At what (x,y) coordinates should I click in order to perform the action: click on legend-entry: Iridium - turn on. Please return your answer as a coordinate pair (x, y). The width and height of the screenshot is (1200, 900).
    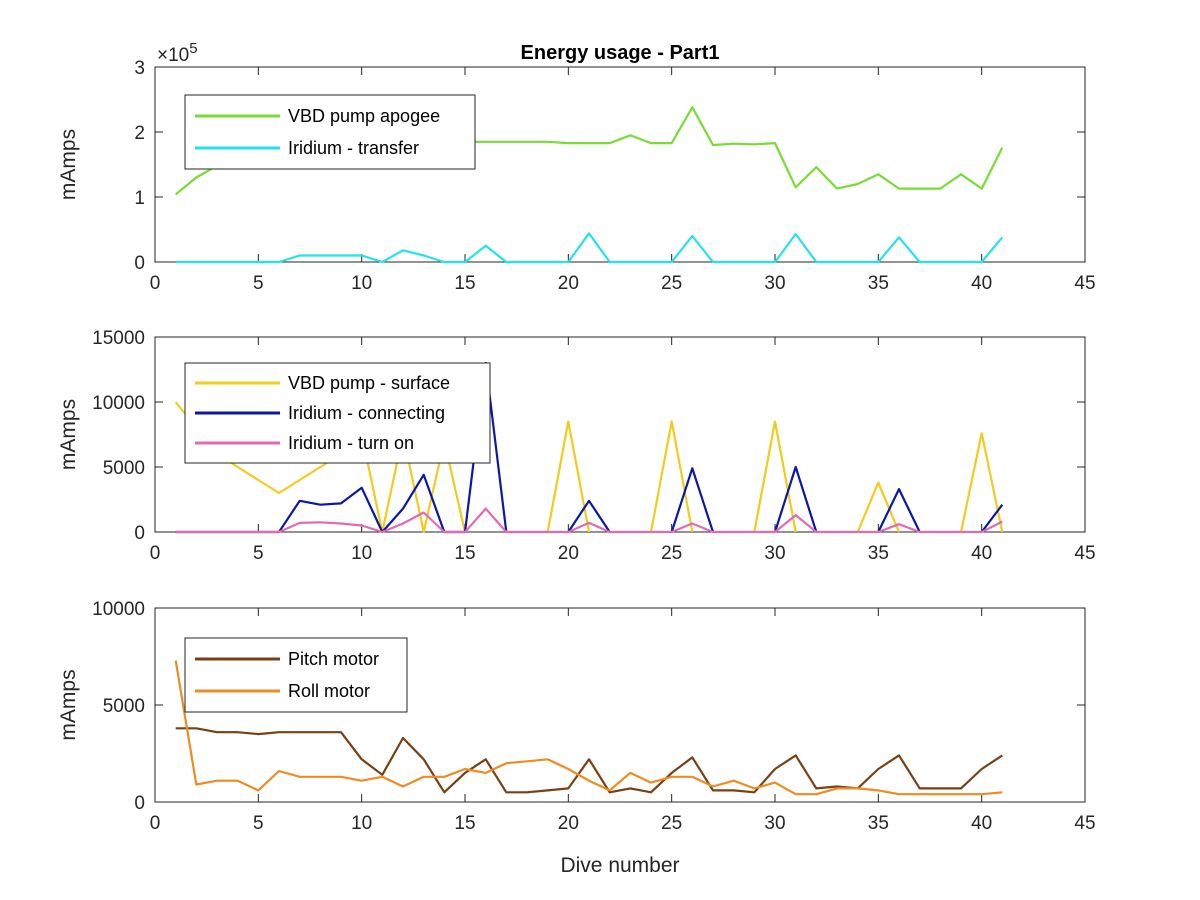
    Looking at the image, I should click on (351, 443).